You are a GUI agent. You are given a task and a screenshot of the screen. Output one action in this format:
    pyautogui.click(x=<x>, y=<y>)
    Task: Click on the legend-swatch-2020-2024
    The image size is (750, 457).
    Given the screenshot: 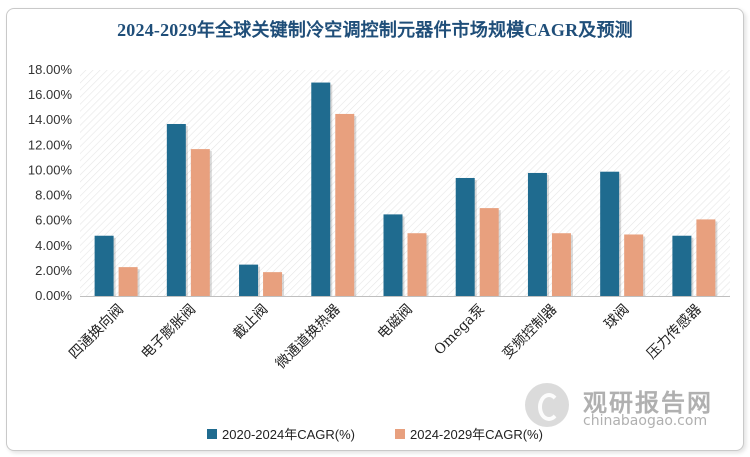 What is the action you would take?
    pyautogui.click(x=212, y=433)
    